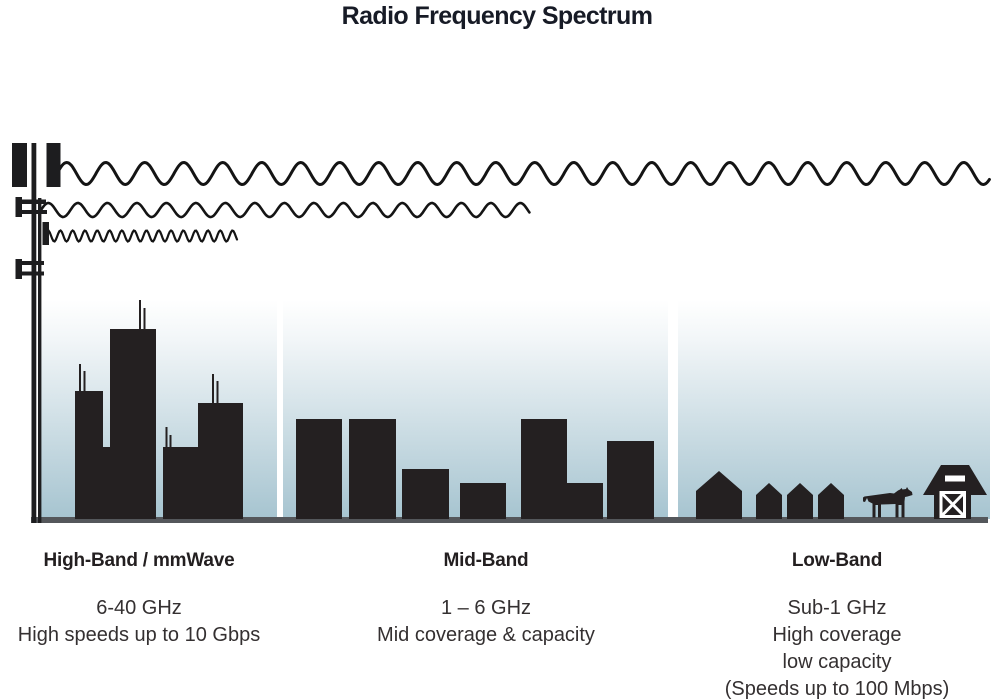 This screenshot has height=700, width=1000. Describe the element at coordinates (475, 409) in the screenshot. I see `mid-band-sky-panel` at that location.